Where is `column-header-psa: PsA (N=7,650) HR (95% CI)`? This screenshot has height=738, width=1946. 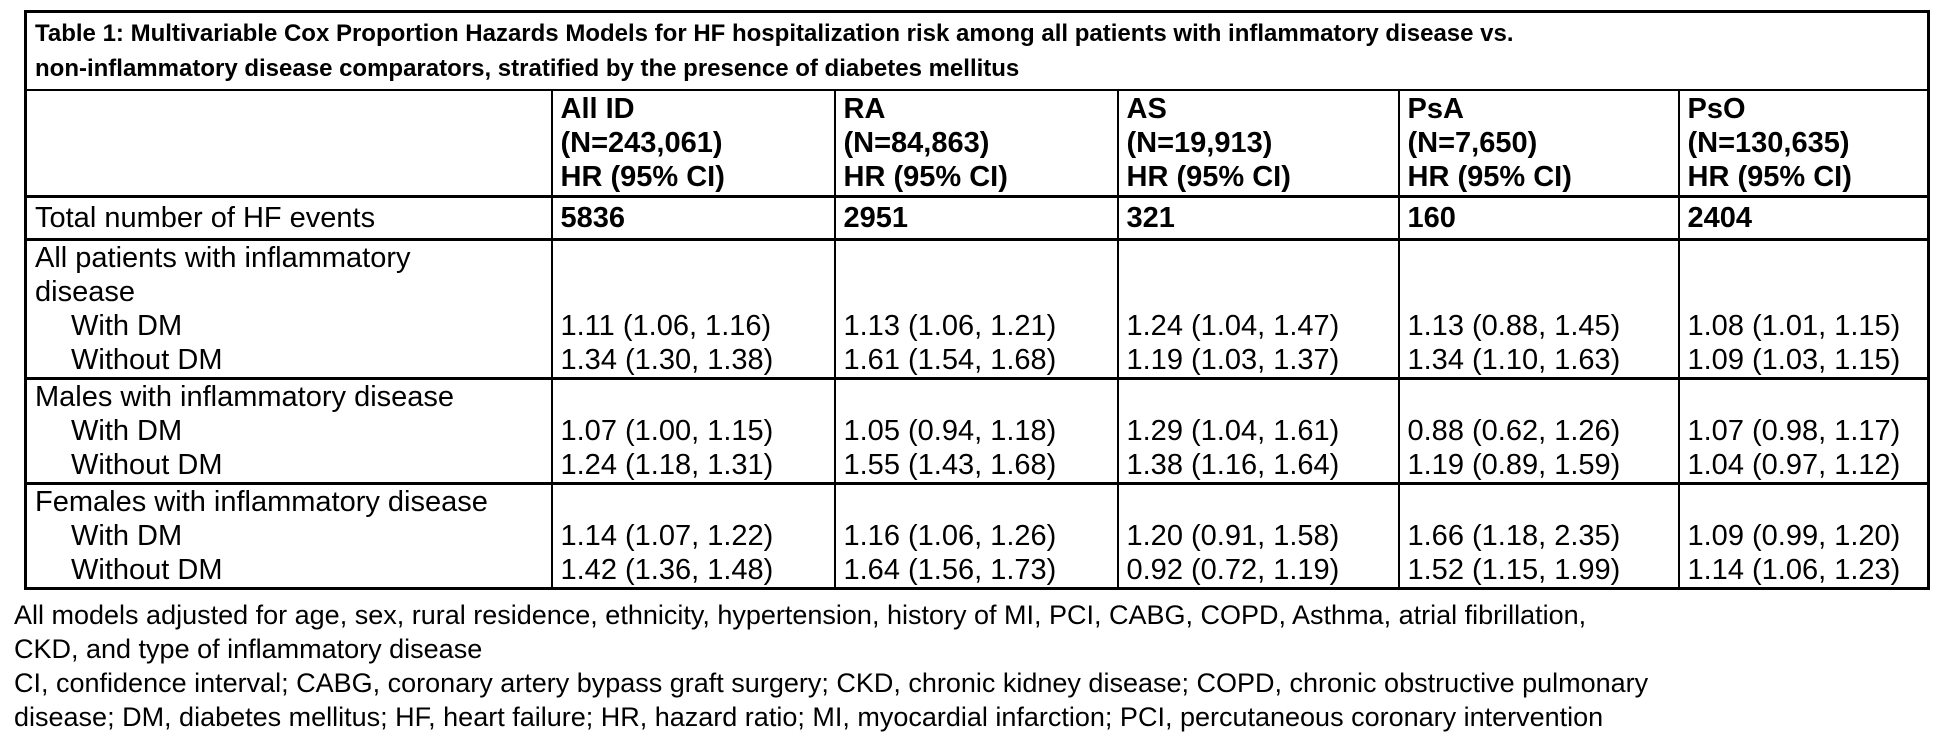 column-header-psa: PsA (N=7,650) HR (95% CI) is located at coordinates (1538, 144).